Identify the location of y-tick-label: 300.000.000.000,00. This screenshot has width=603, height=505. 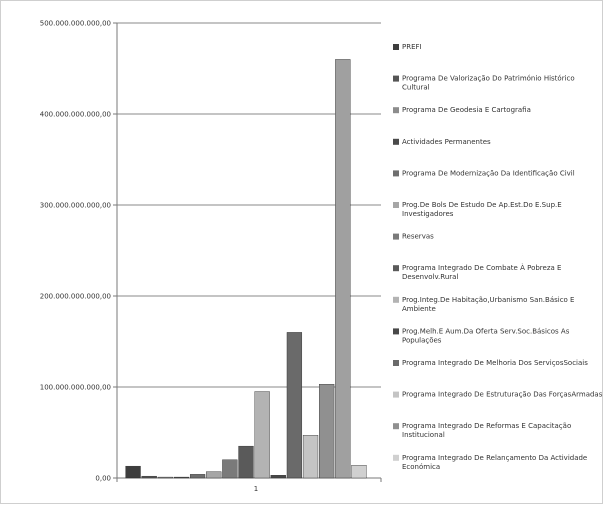
(75, 206).